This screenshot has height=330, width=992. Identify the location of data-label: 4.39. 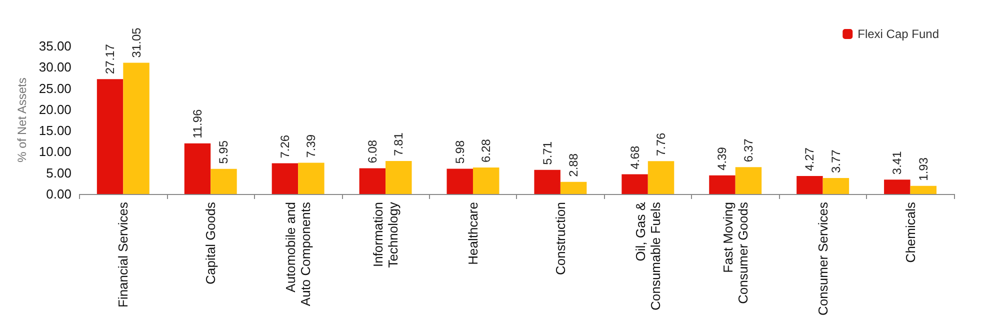
(722, 158).